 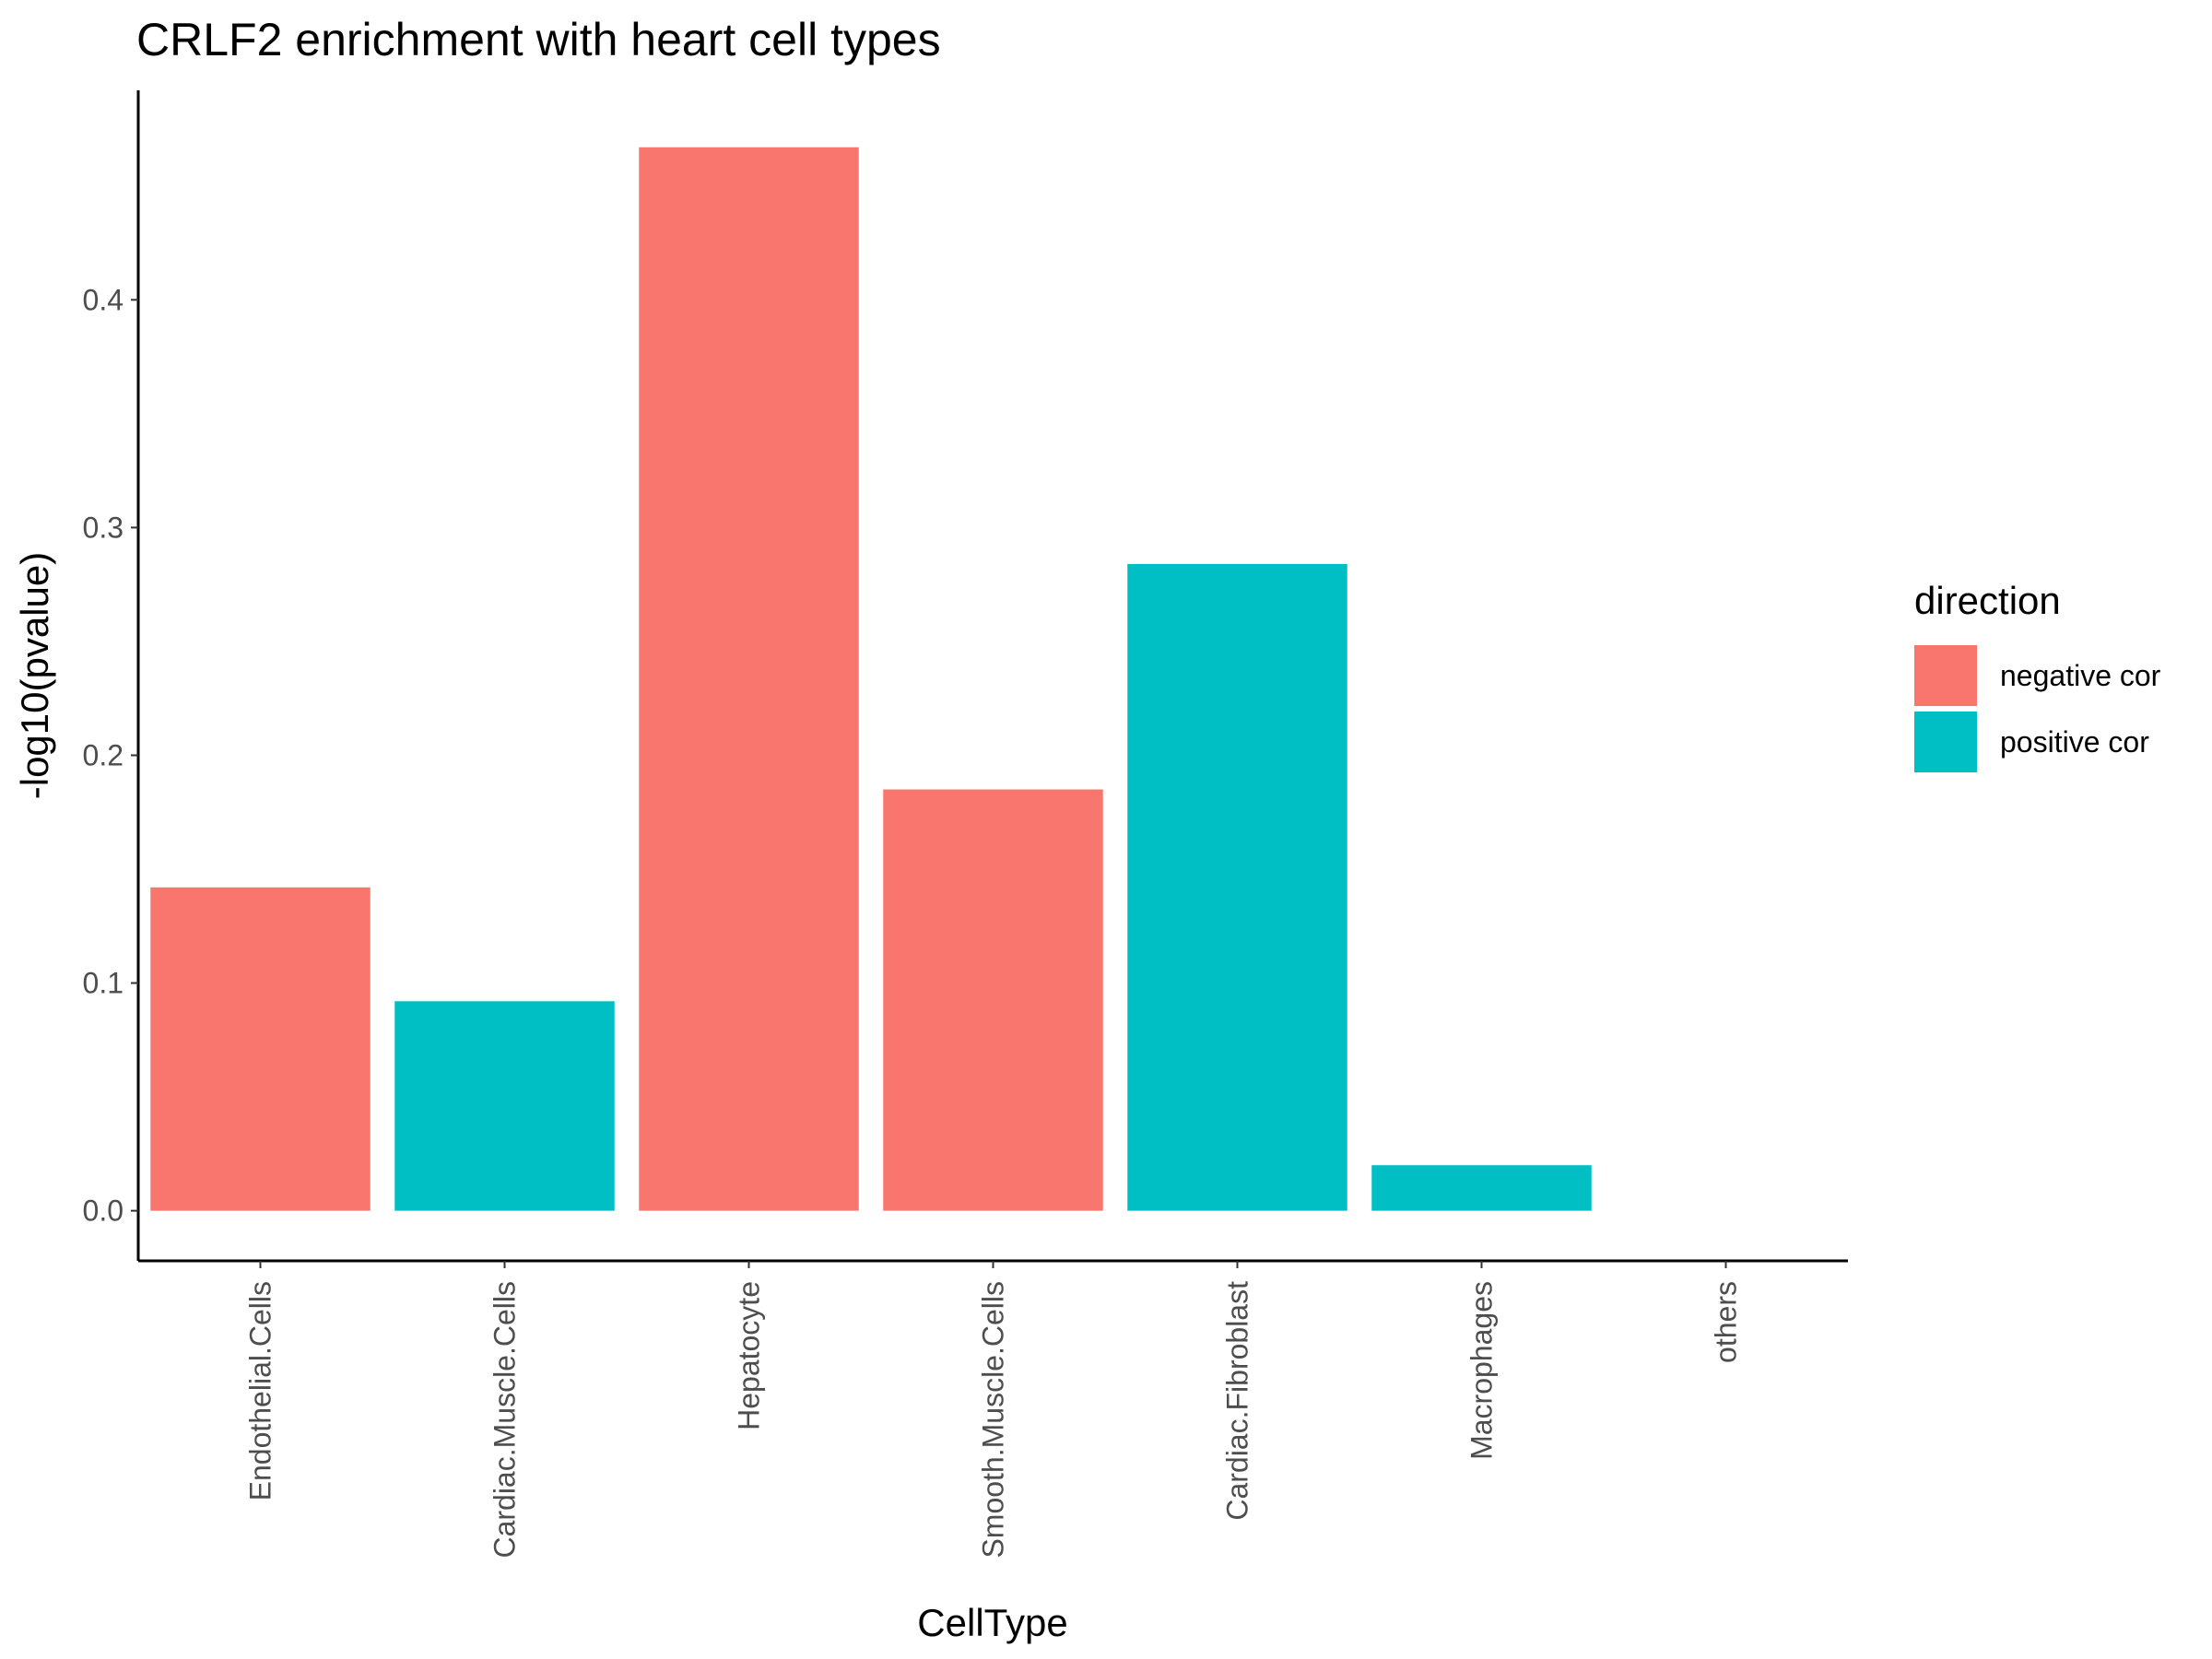 I want to click on x-axis-title: CellType, so click(x=992, y=1622).